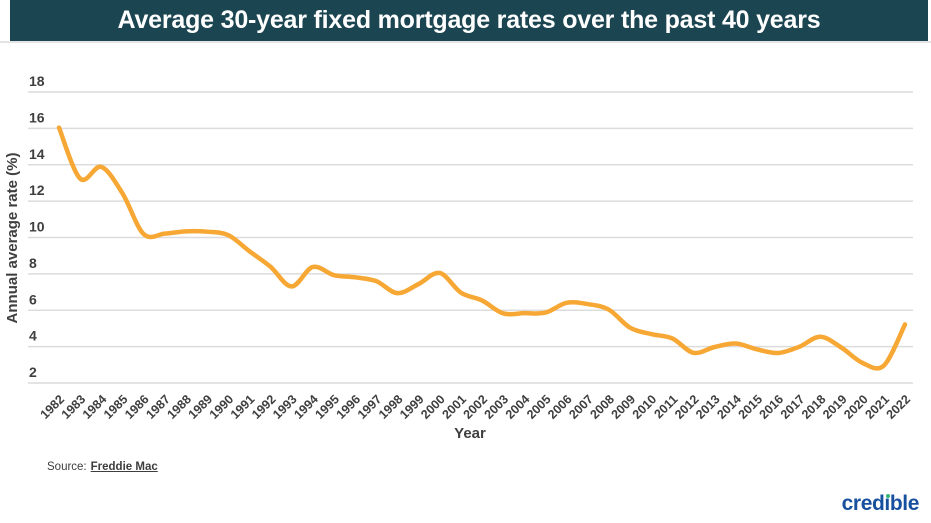 The width and height of the screenshot is (931, 523). Describe the element at coordinates (37, 81) in the screenshot. I see `y-tick-label: 18` at that location.